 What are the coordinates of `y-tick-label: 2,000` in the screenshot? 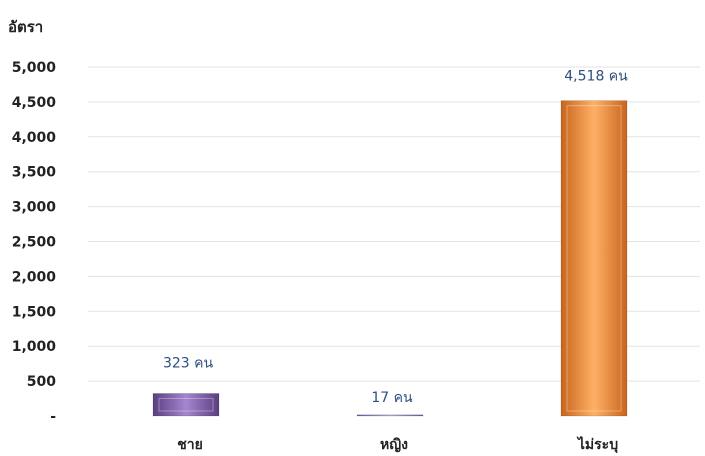 It's located at (34, 277).